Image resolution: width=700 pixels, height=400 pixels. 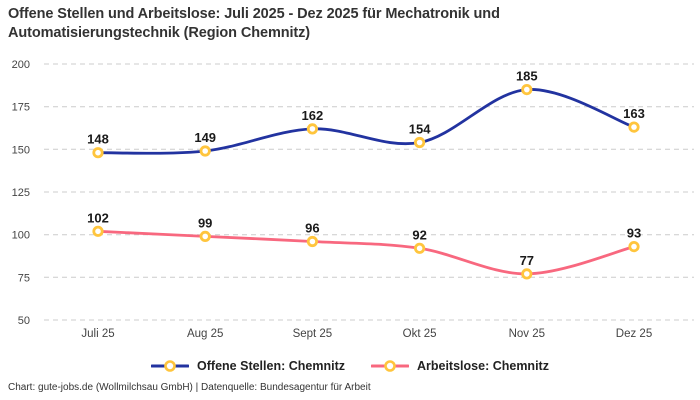 What do you see at coordinates (24, 278) in the screenshot?
I see `y-tick-label: 75` at bounding box center [24, 278].